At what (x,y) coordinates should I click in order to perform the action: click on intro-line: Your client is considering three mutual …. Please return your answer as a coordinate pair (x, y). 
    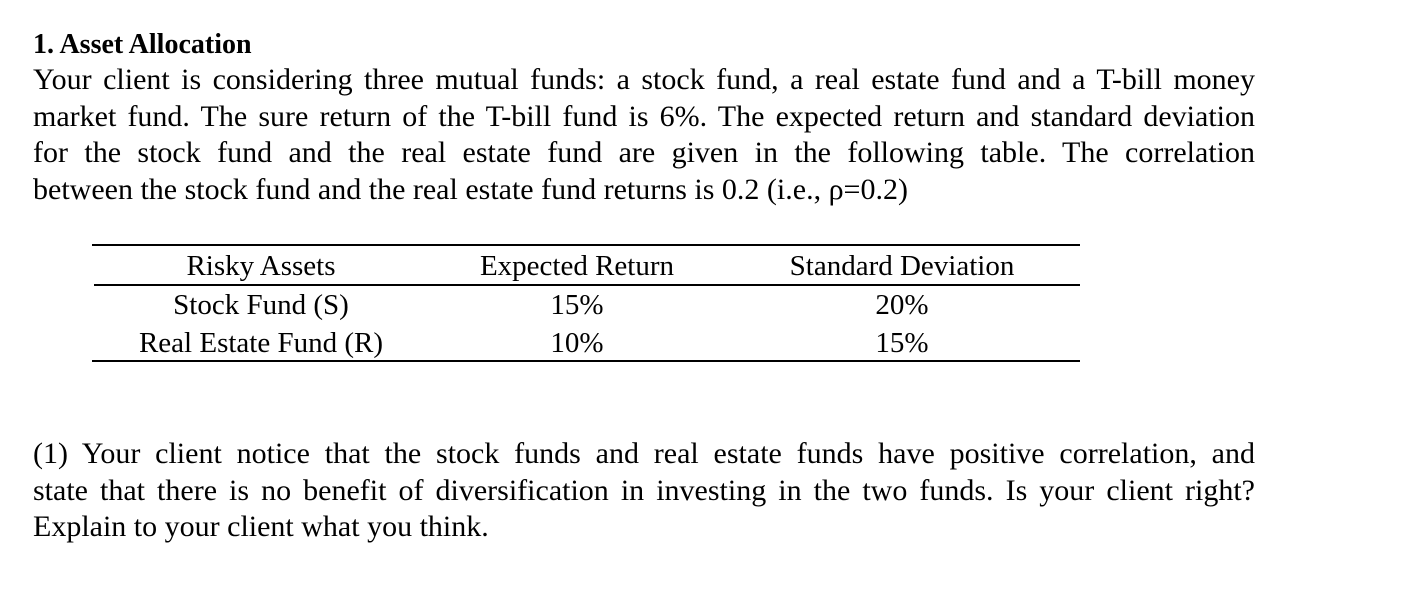
    Looking at the image, I should click on (644, 79).